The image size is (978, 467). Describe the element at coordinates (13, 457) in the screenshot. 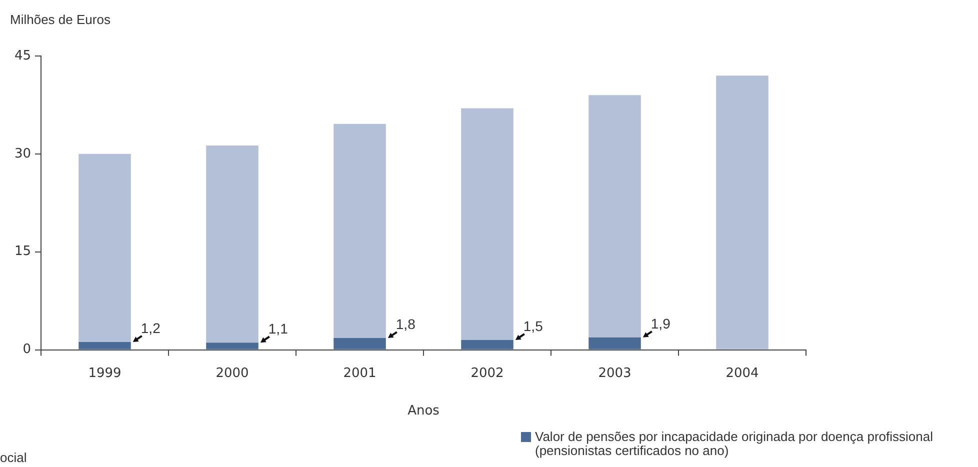

I see `text: ocial` at that location.